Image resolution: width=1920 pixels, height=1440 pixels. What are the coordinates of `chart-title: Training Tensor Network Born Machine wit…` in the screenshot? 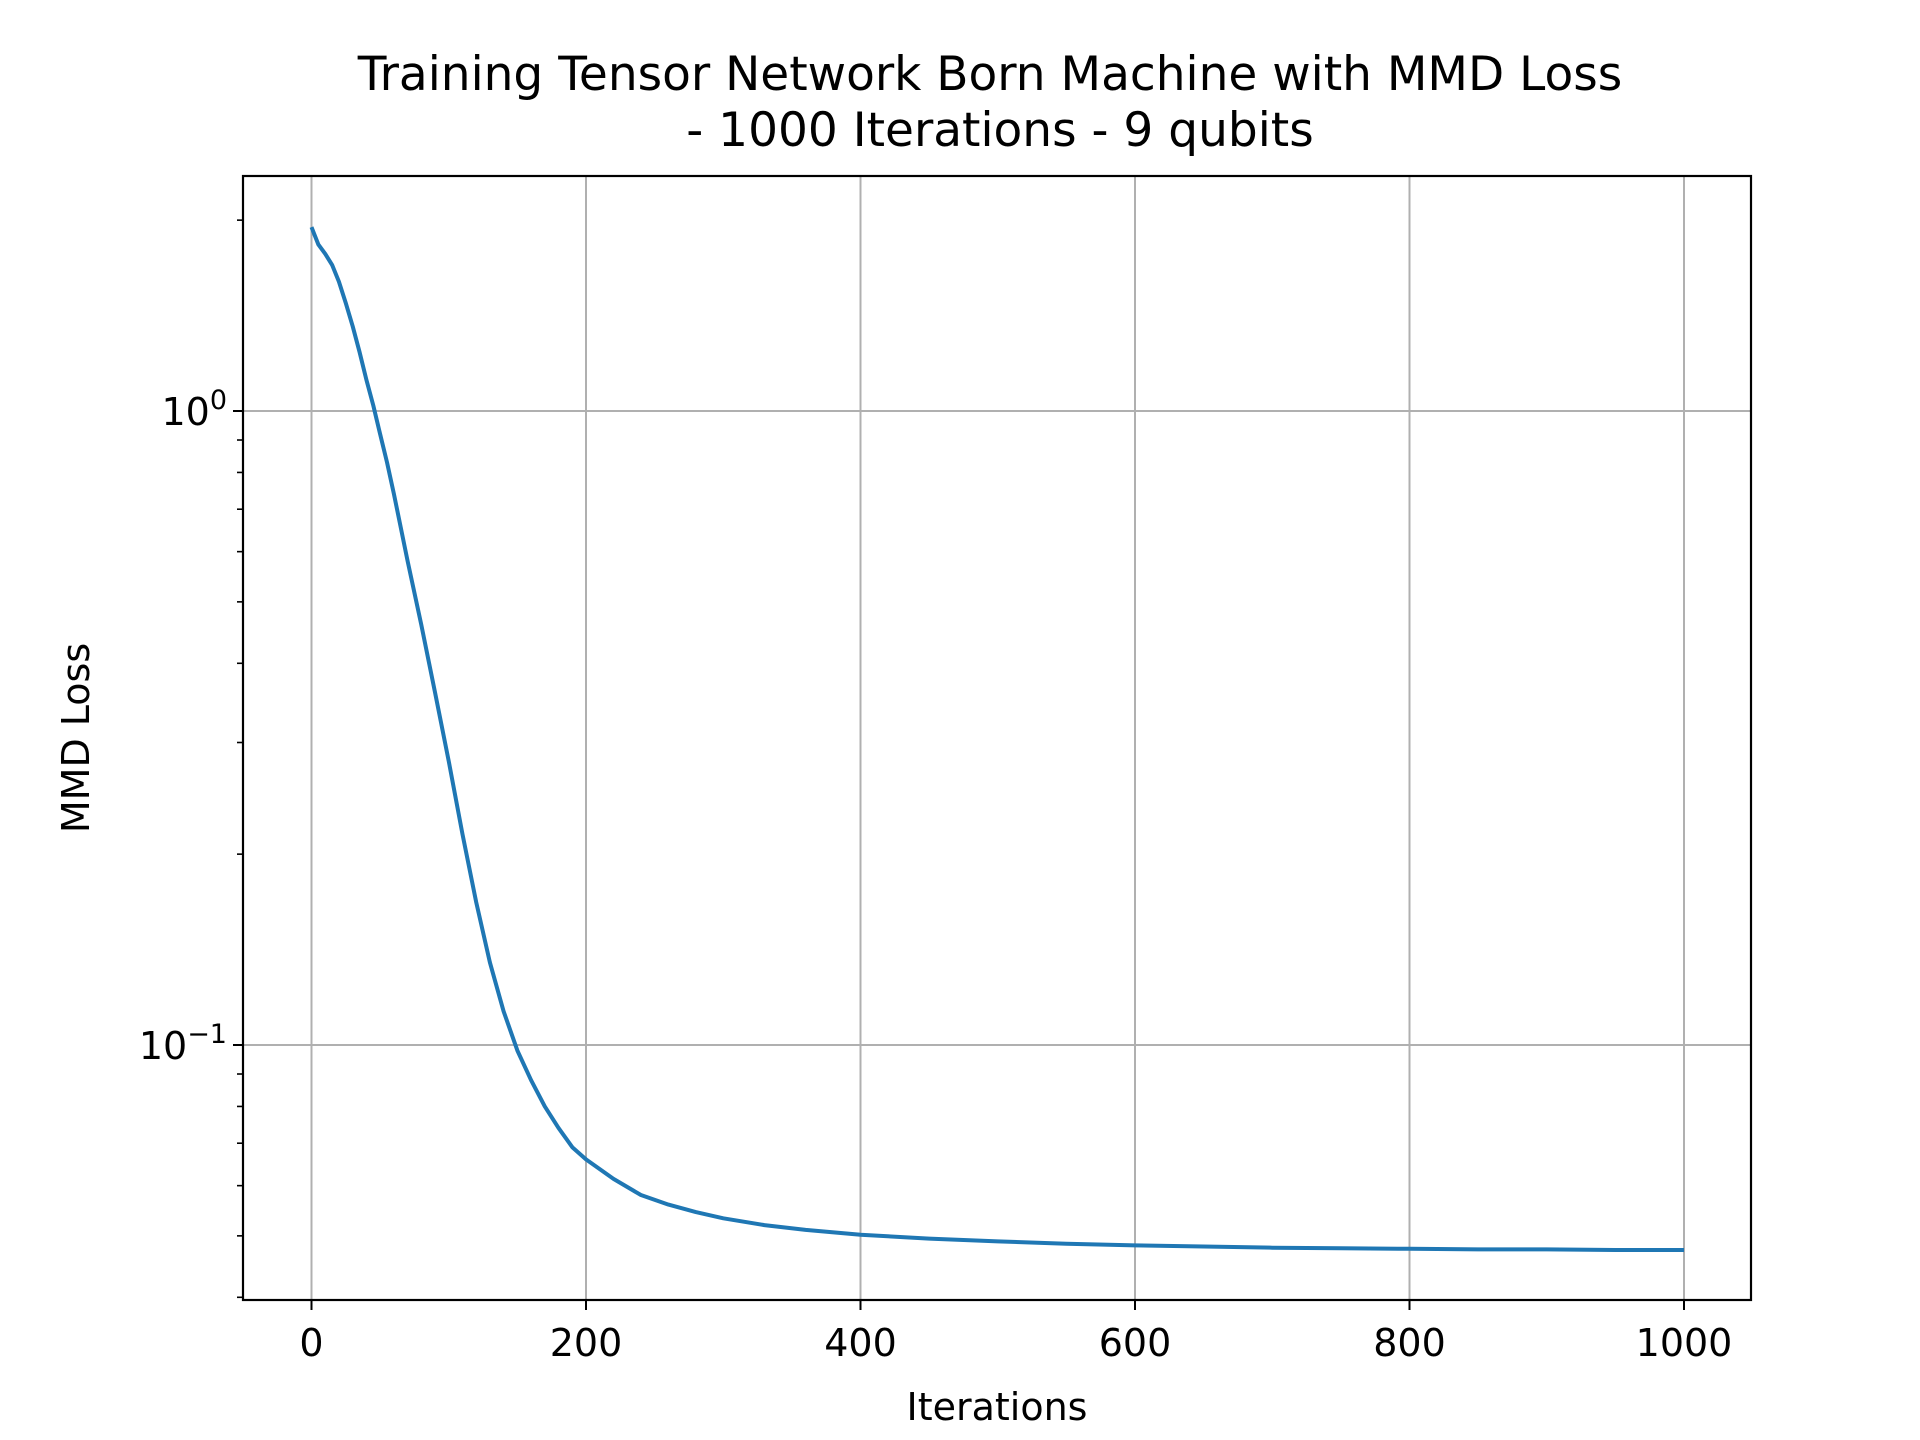 It's located at (989, 74).